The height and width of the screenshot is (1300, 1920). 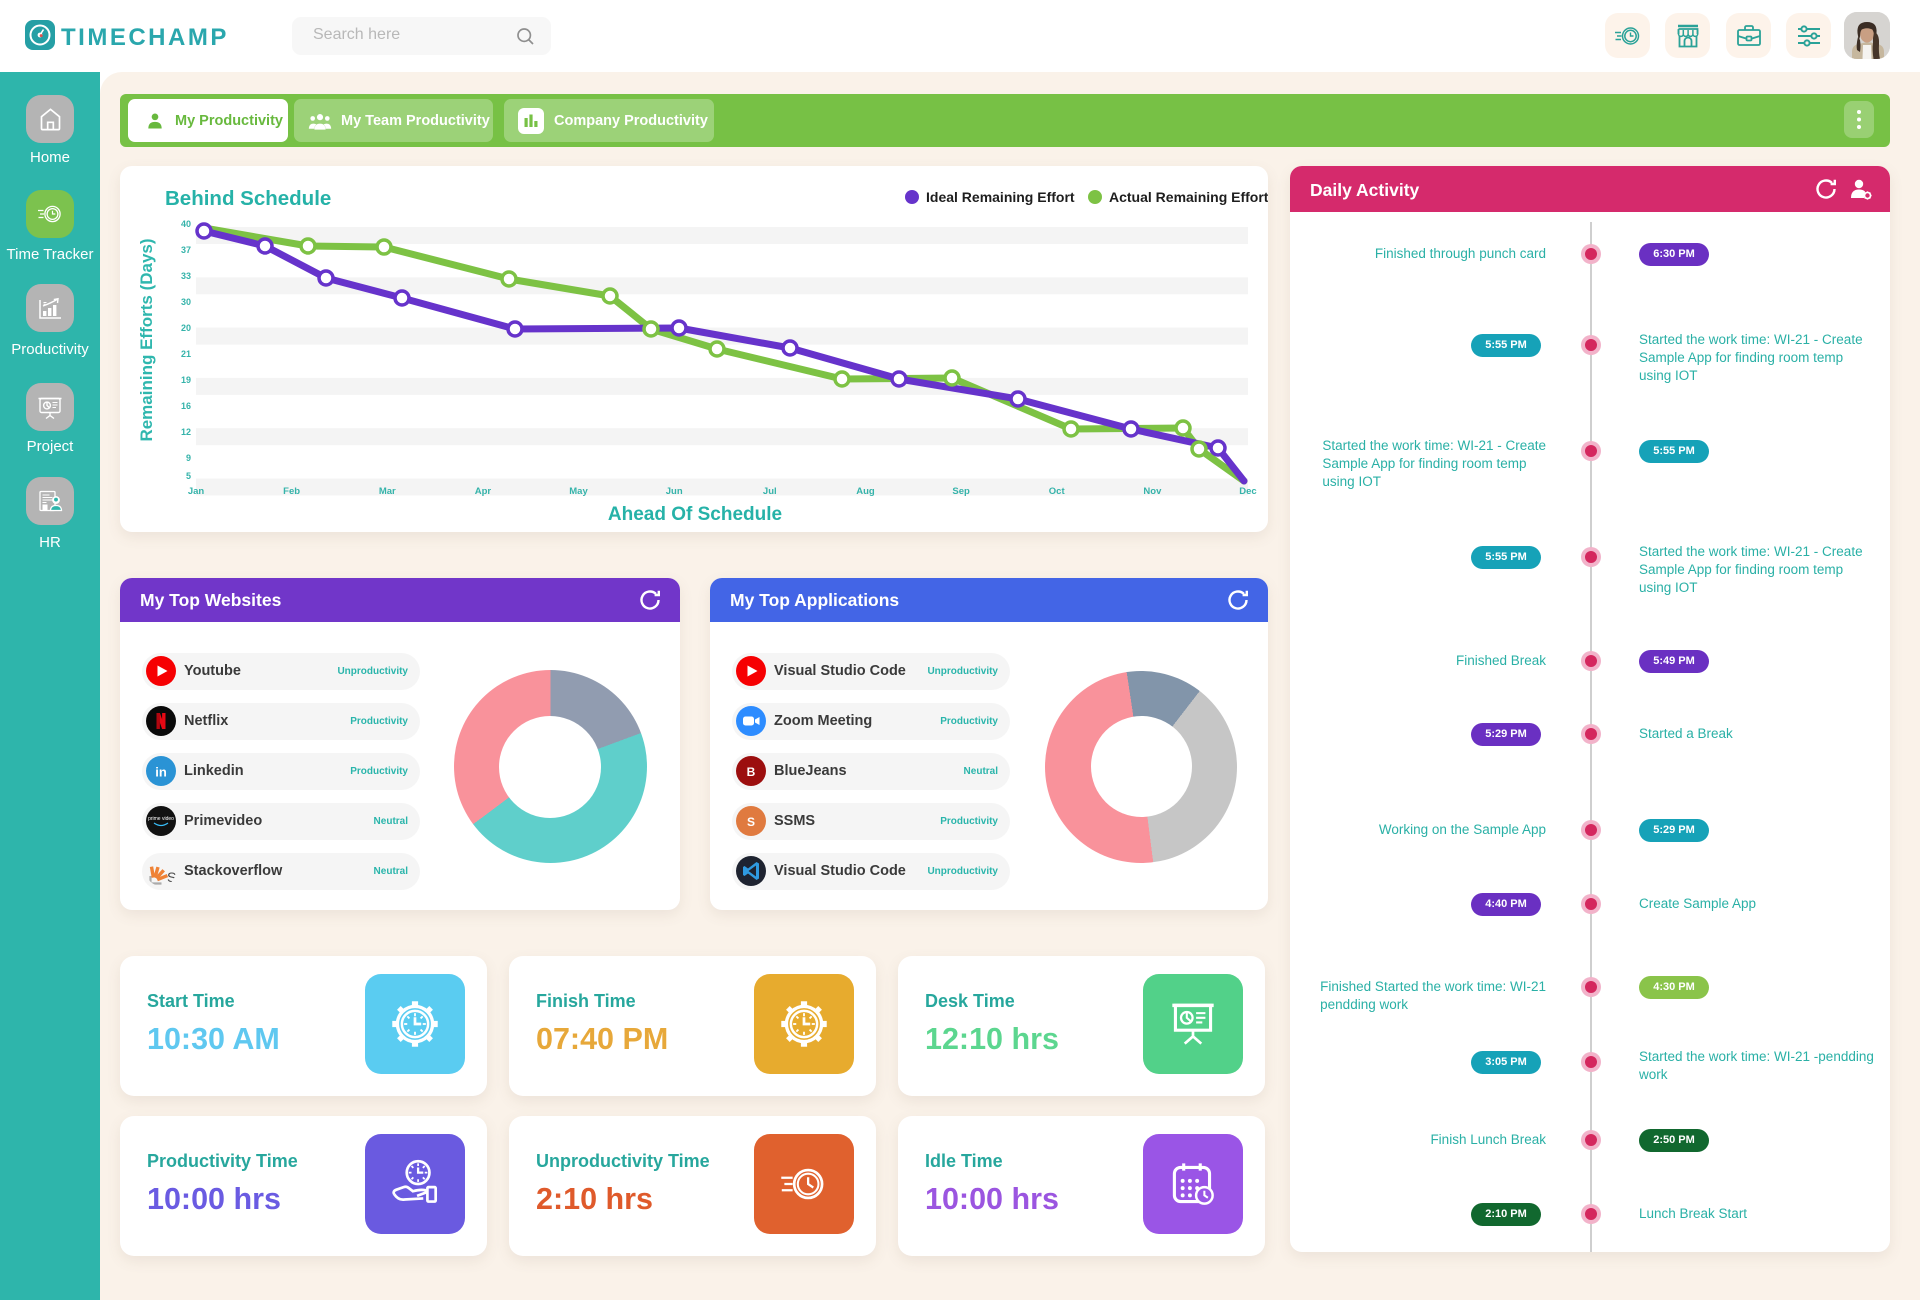 What do you see at coordinates (1057, 491) in the screenshot?
I see `svg-text: Oct` at bounding box center [1057, 491].